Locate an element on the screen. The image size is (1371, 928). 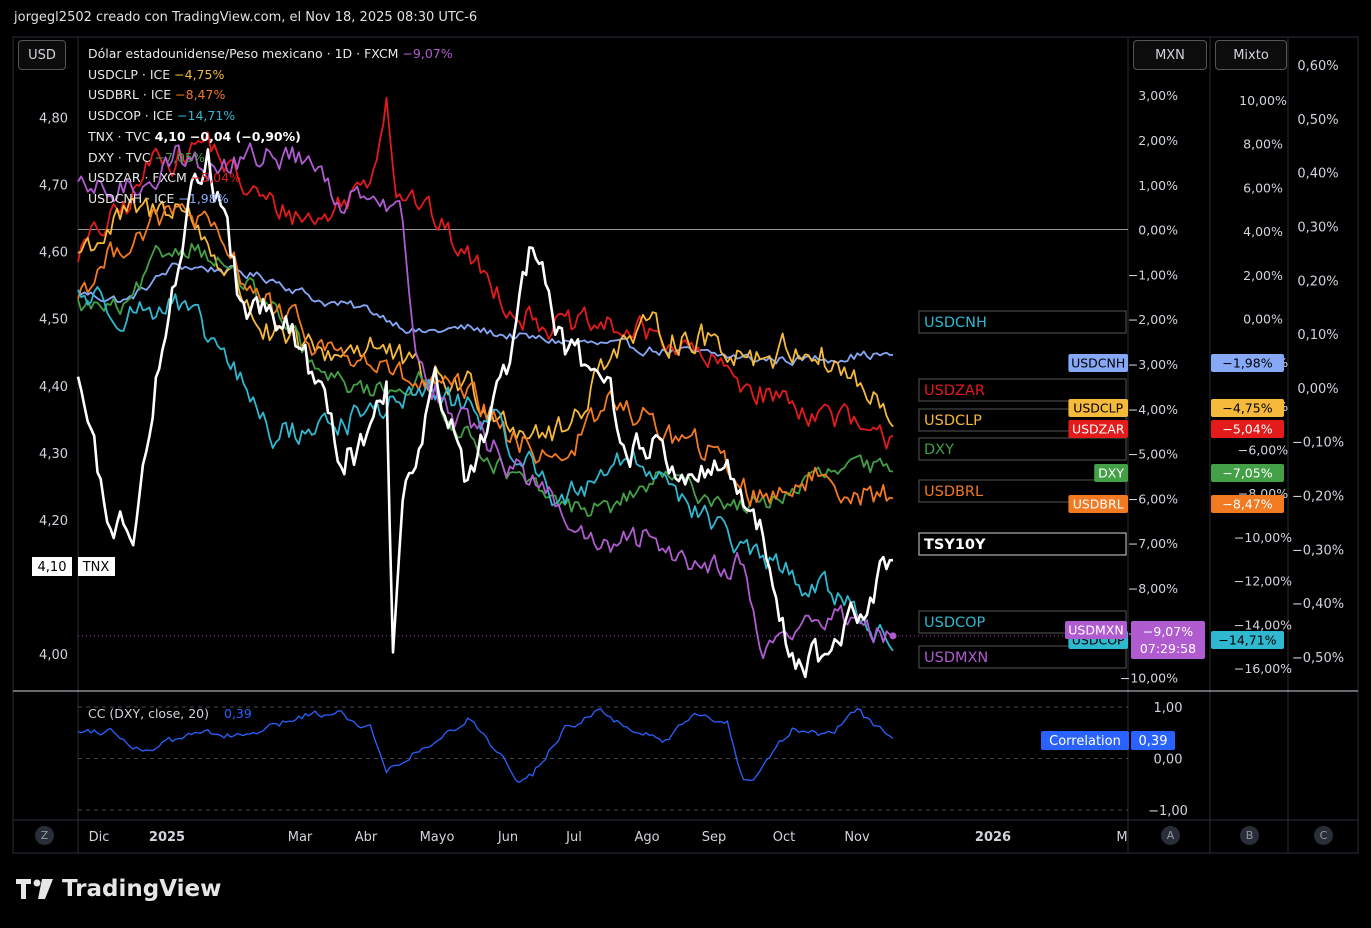
chip-name-usdzar-bg is located at coordinates (1098, 429).